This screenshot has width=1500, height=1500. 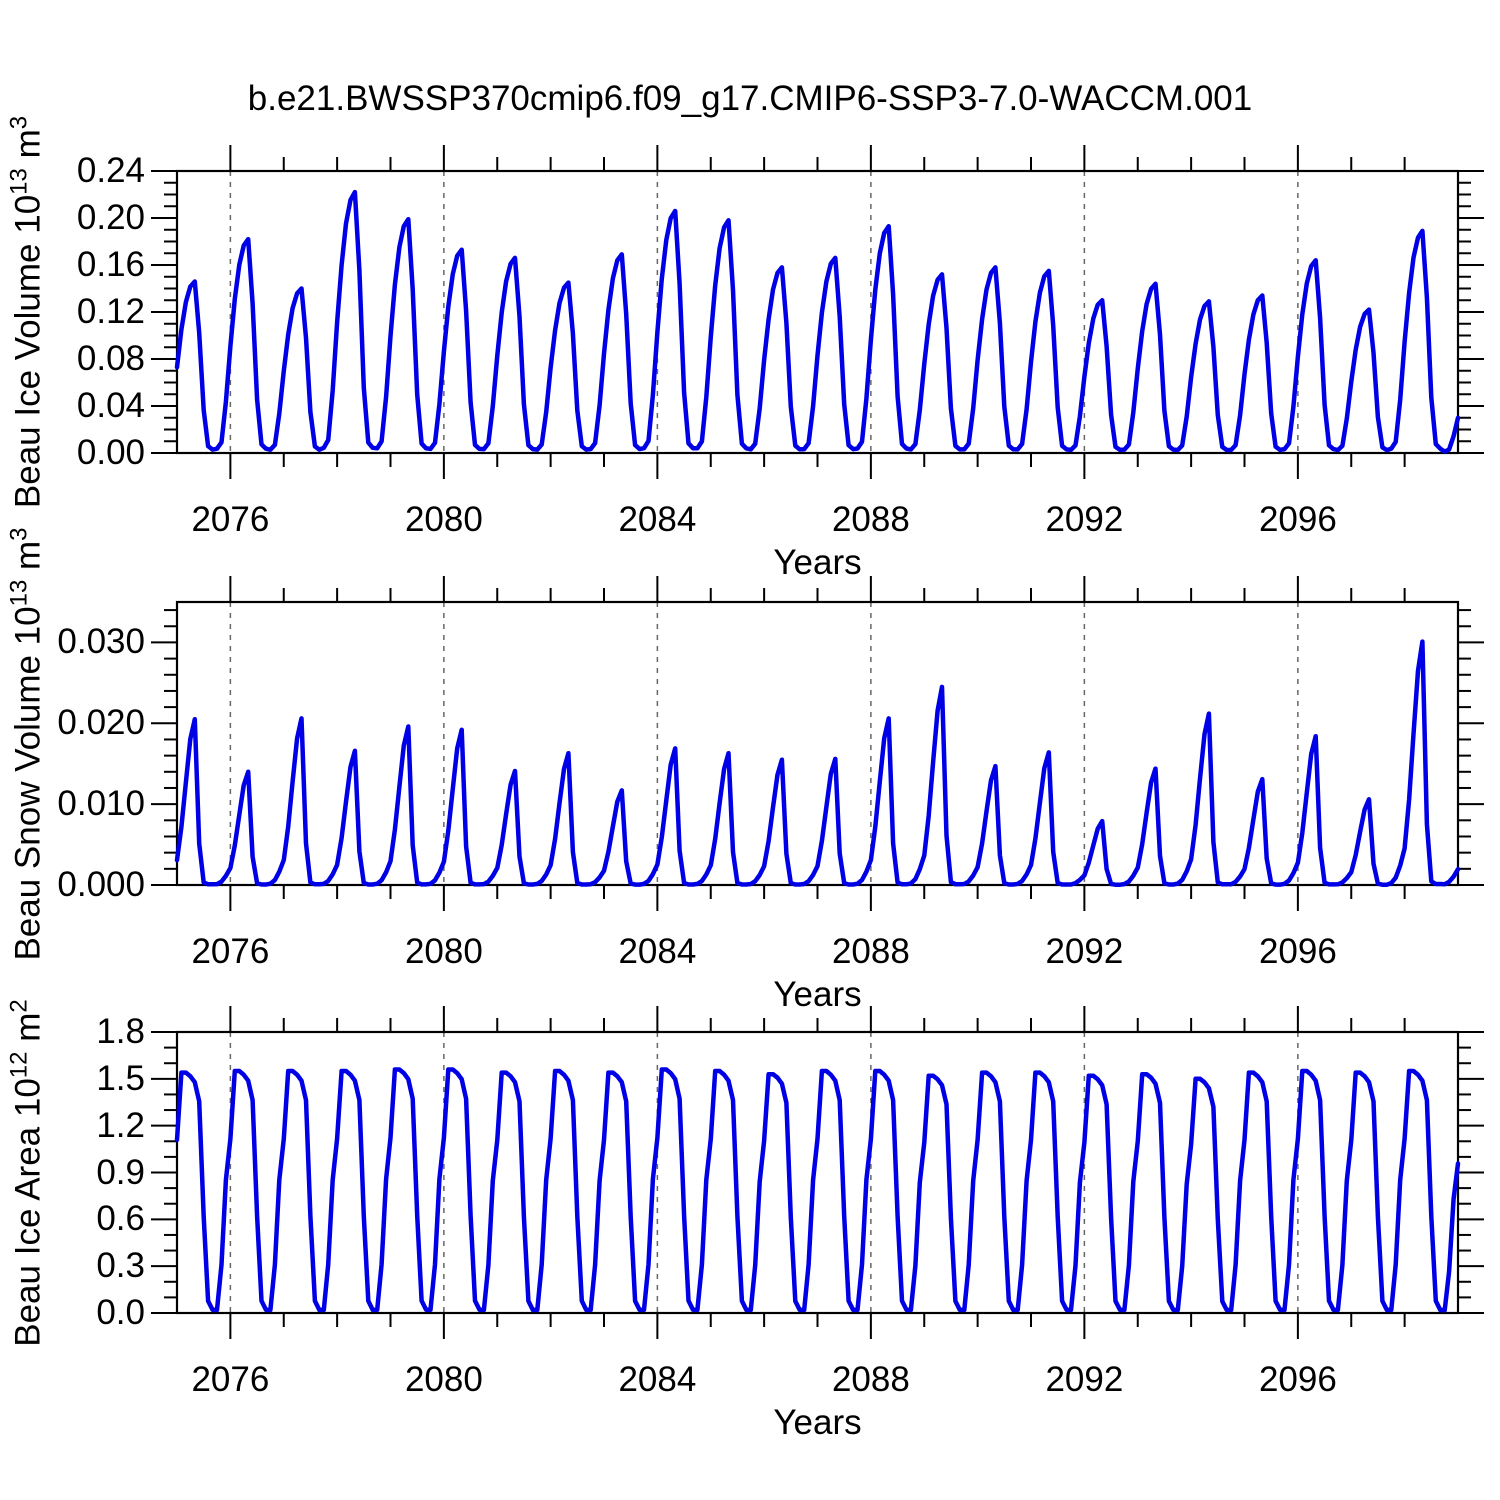 I want to click on y-tick-label-beau-ice-area-0.9: 0.9, so click(x=120, y=1172).